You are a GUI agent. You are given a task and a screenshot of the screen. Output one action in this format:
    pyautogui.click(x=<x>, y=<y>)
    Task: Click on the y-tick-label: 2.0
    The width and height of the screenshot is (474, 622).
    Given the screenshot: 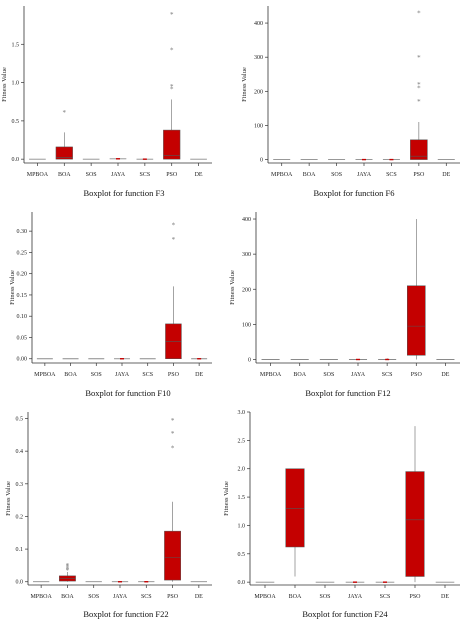 What is the action you would take?
    pyautogui.click(x=242, y=470)
    